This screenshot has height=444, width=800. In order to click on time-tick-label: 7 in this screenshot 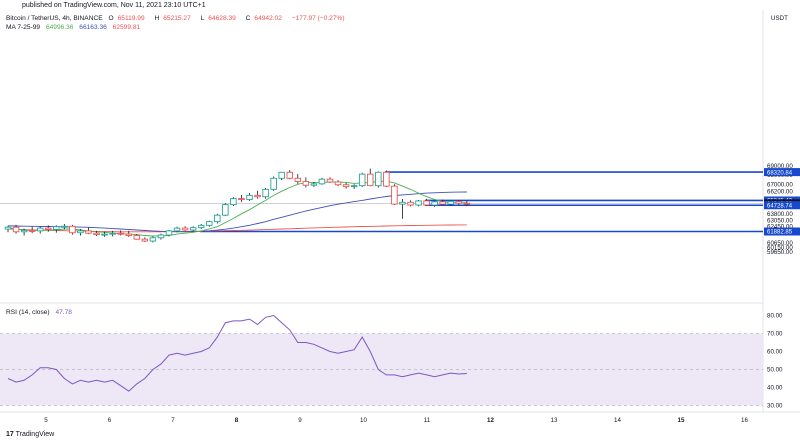, I will do `click(173, 420)`.